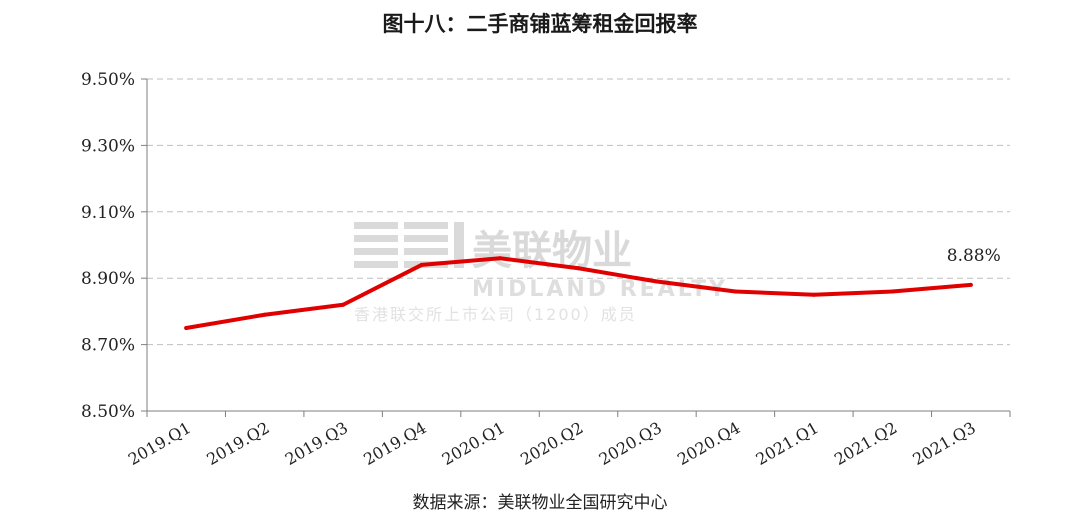 Image resolution: width=1080 pixels, height=530 pixels. I want to click on data-label: 8.88%, so click(974, 256).